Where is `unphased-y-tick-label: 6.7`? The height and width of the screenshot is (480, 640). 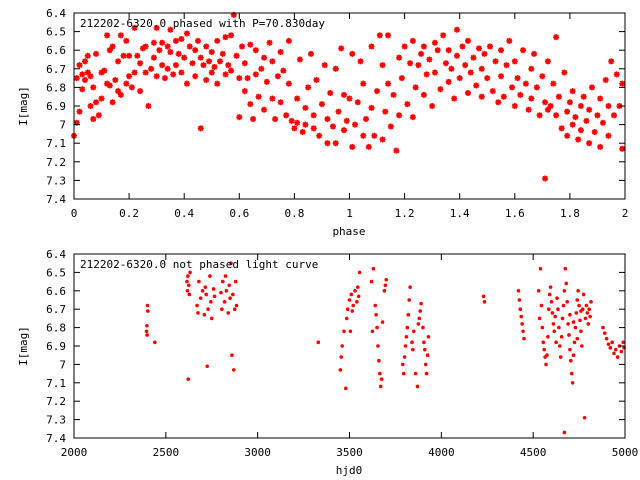 unphased-y-tick-label: 6.7 is located at coordinates (56, 309).